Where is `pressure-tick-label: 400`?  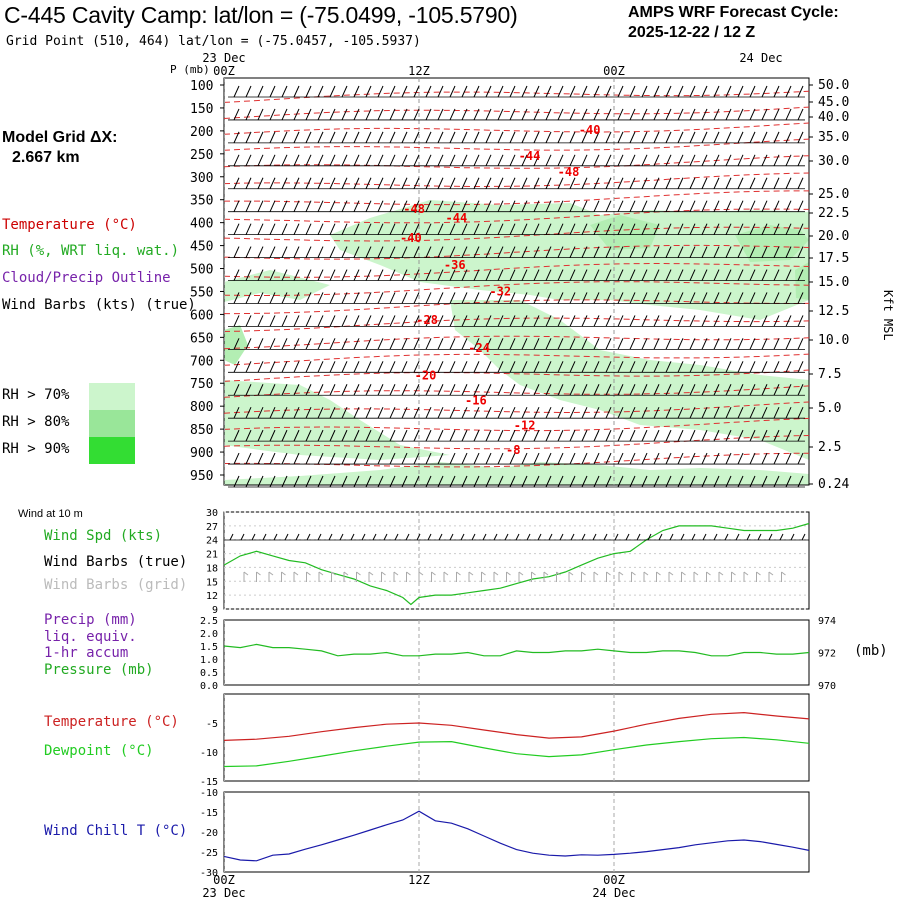
pressure-tick-label: 400 is located at coordinates (201, 224).